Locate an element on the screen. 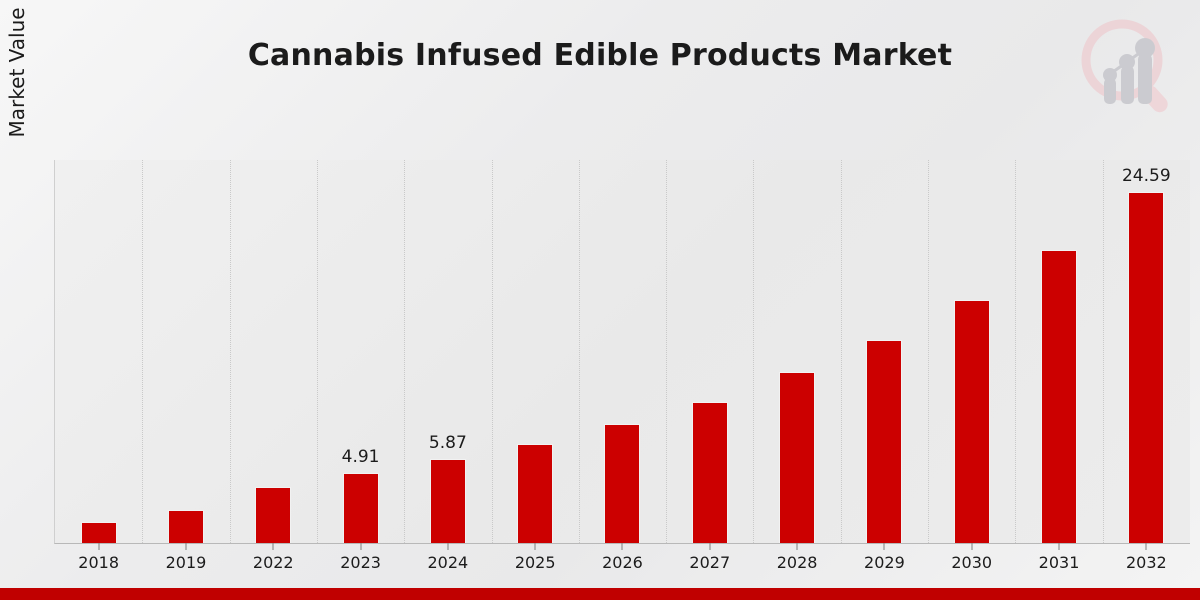 The image size is (1200, 600). x-axis-tick-label: 2032 is located at coordinates (1146, 562).